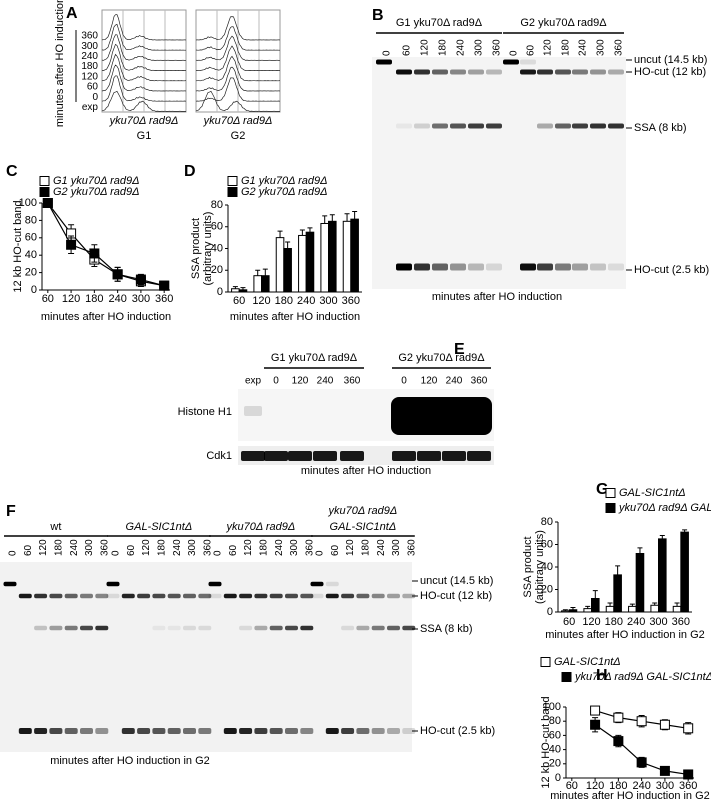 The height and width of the screenshot is (800, 711). I want to click on x-tick-label: 300, so click(328, 301).